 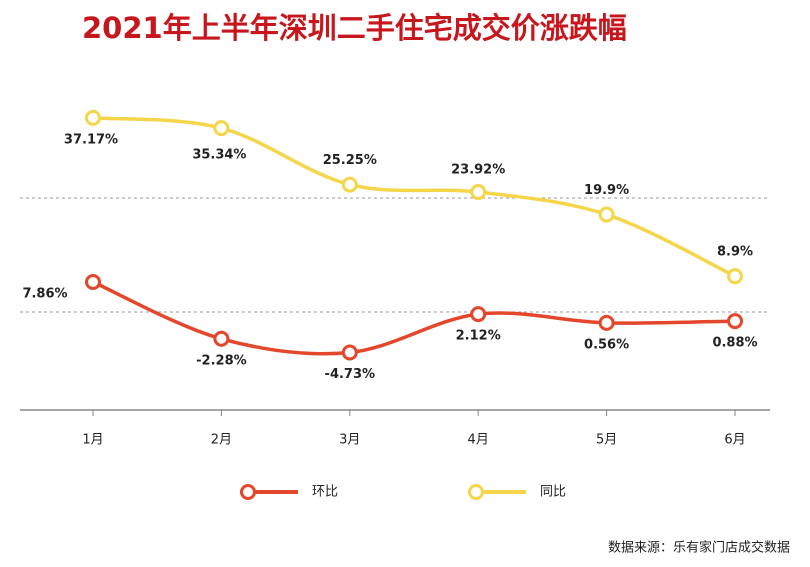 I want to click on legend-label: 同比, so click(x=553, y=492).